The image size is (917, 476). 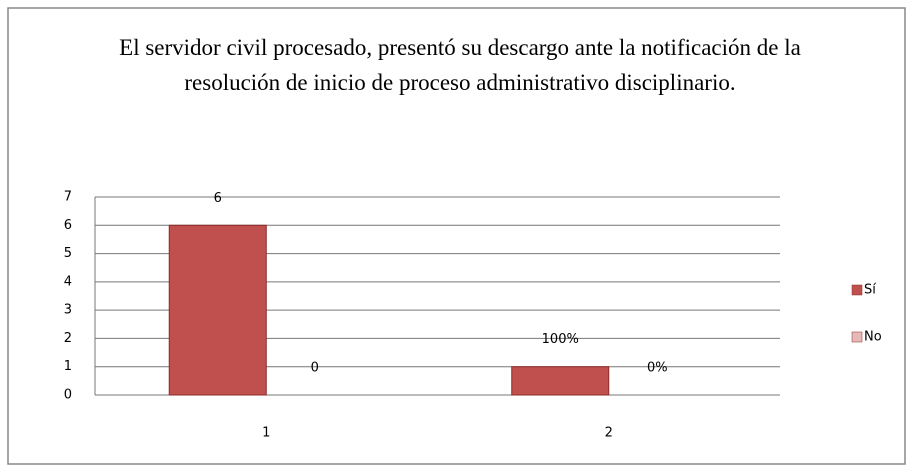 I want to click on y-tick-label: 4, so click(x=68, y=281).